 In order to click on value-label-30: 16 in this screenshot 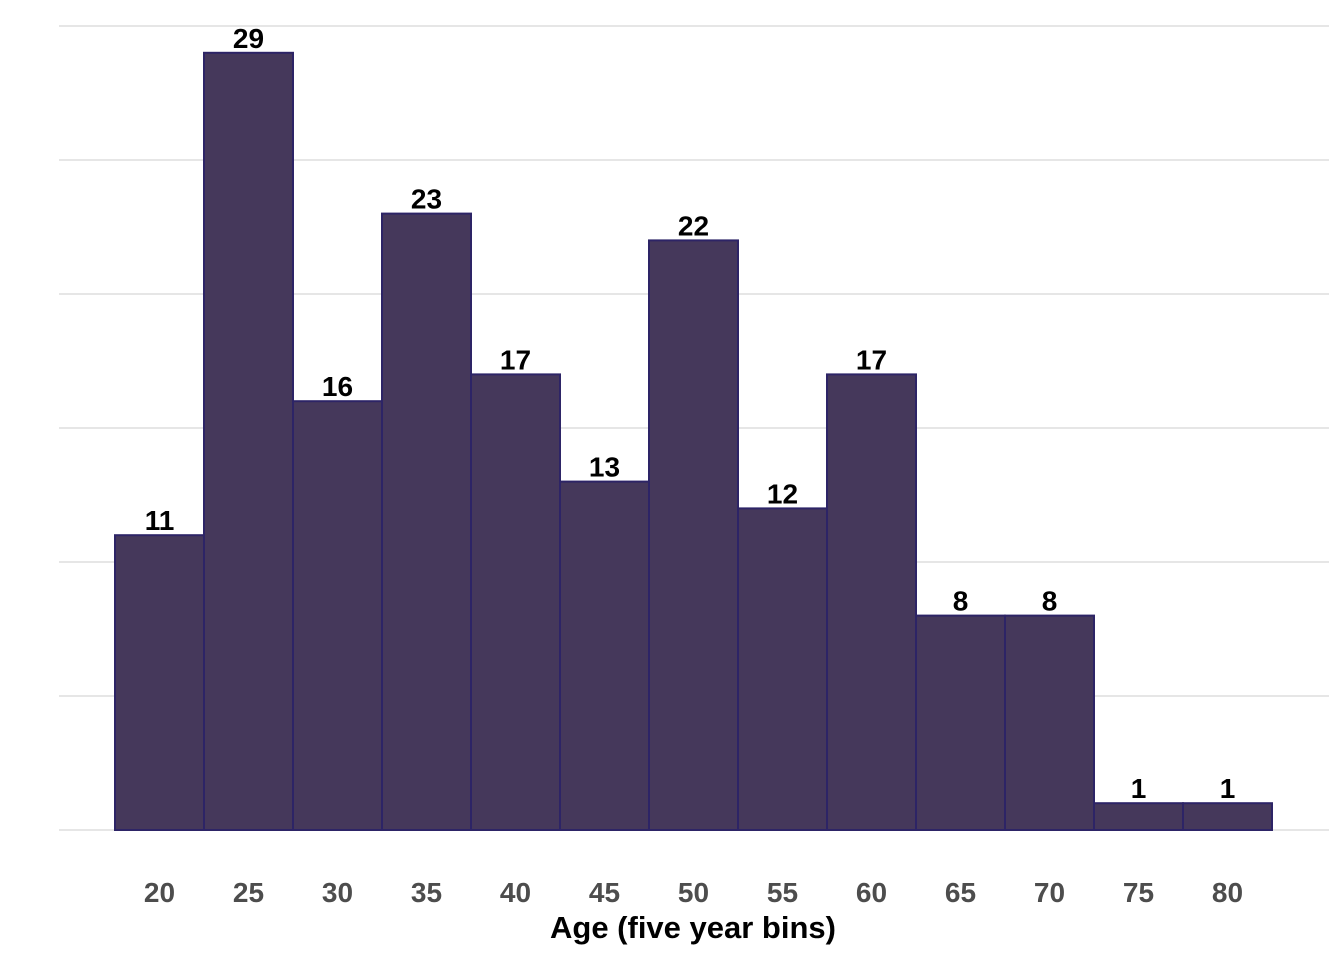, I will do `click(337, 386)`.